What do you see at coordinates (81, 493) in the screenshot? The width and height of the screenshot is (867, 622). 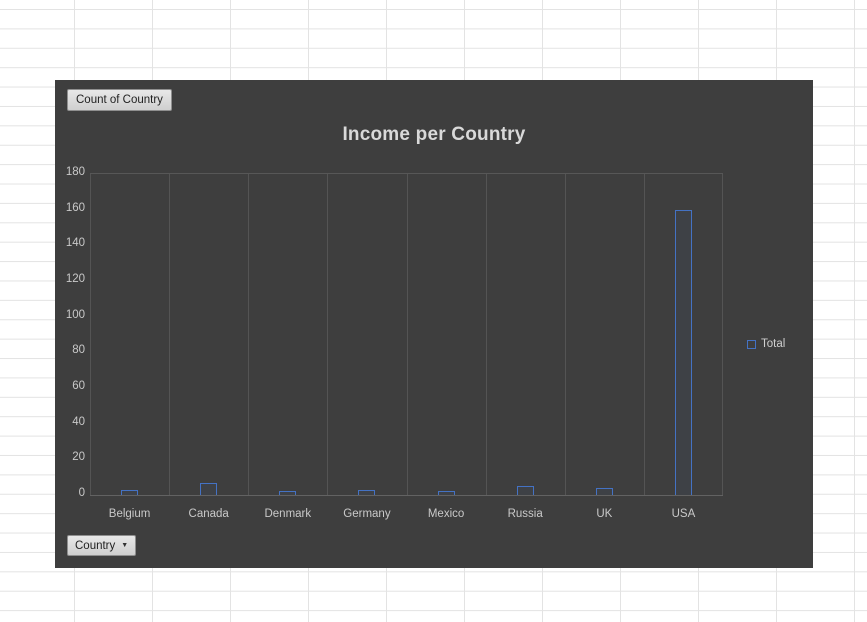 I see `y-axis-label: 0` at bounding box center [81, 493].